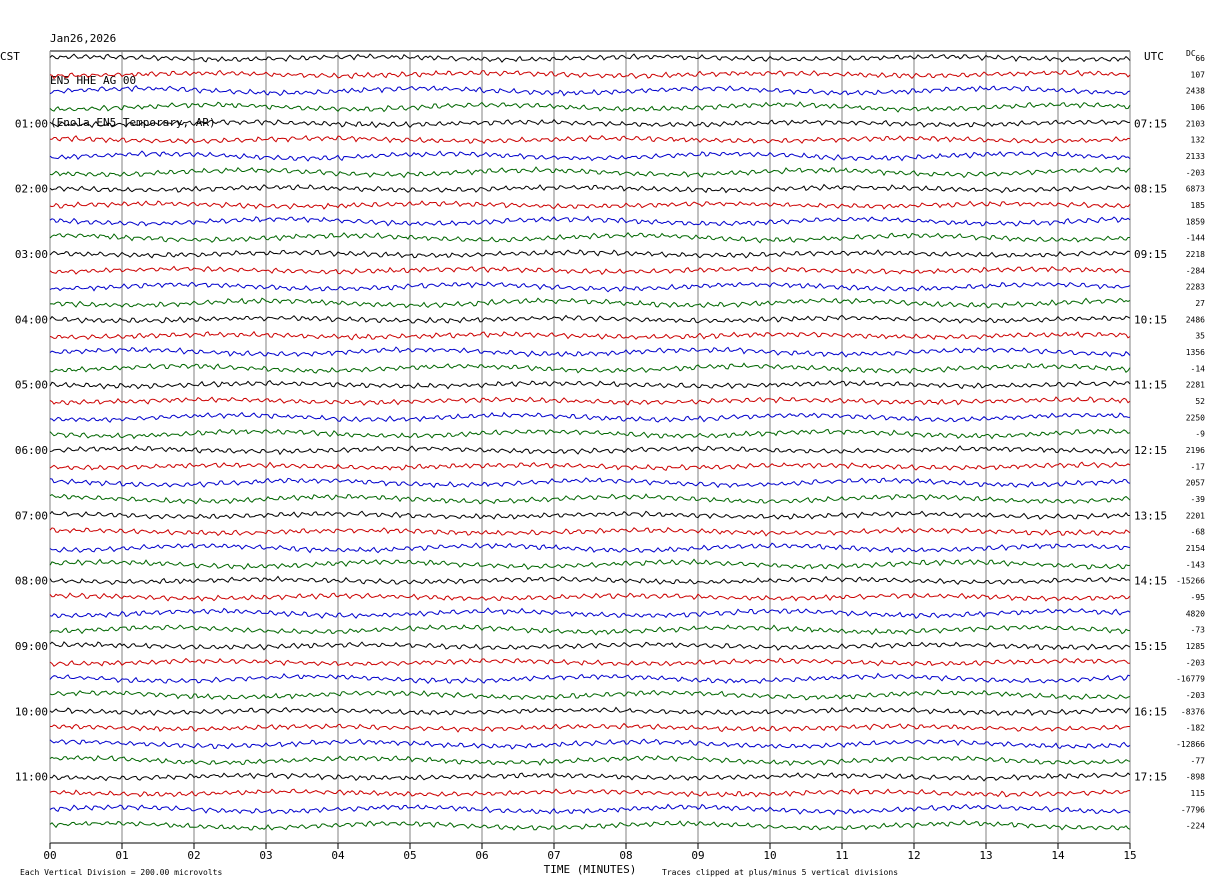 The image size is (1210, 886). What do you see at coordinates (31, 123) in the screenshot?
I see `left-hour-label: 01:00` at bounding box center [31, 123].